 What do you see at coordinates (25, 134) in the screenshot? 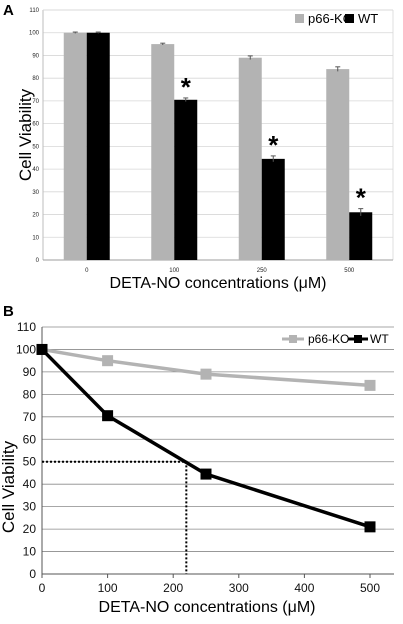
I see `panel-a-y-axis-label: Cell Viability` at bounding box center [25, 134].